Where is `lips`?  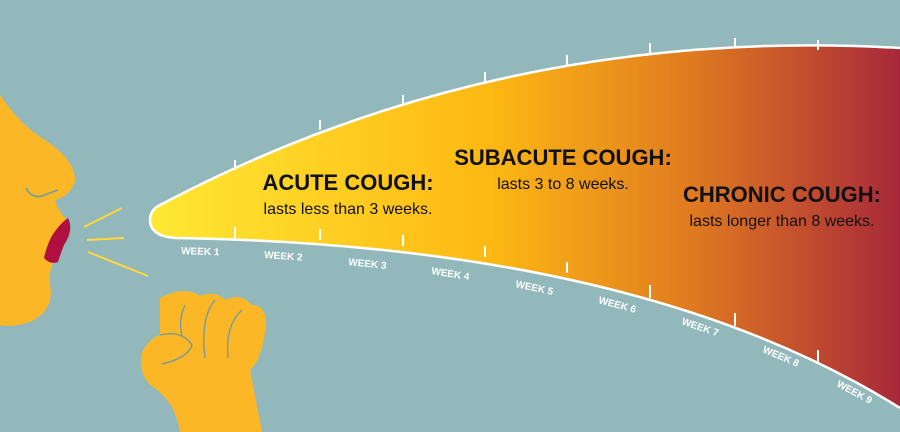
lips is located at coordinates (57, 240).